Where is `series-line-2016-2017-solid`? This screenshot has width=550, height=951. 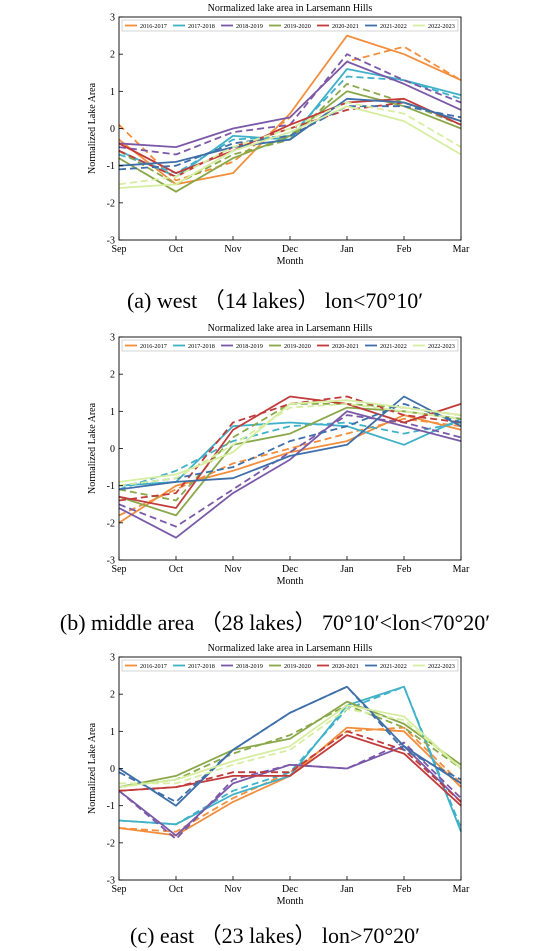 series-line-2016-2017-solid is located at coordinates (290, 781).